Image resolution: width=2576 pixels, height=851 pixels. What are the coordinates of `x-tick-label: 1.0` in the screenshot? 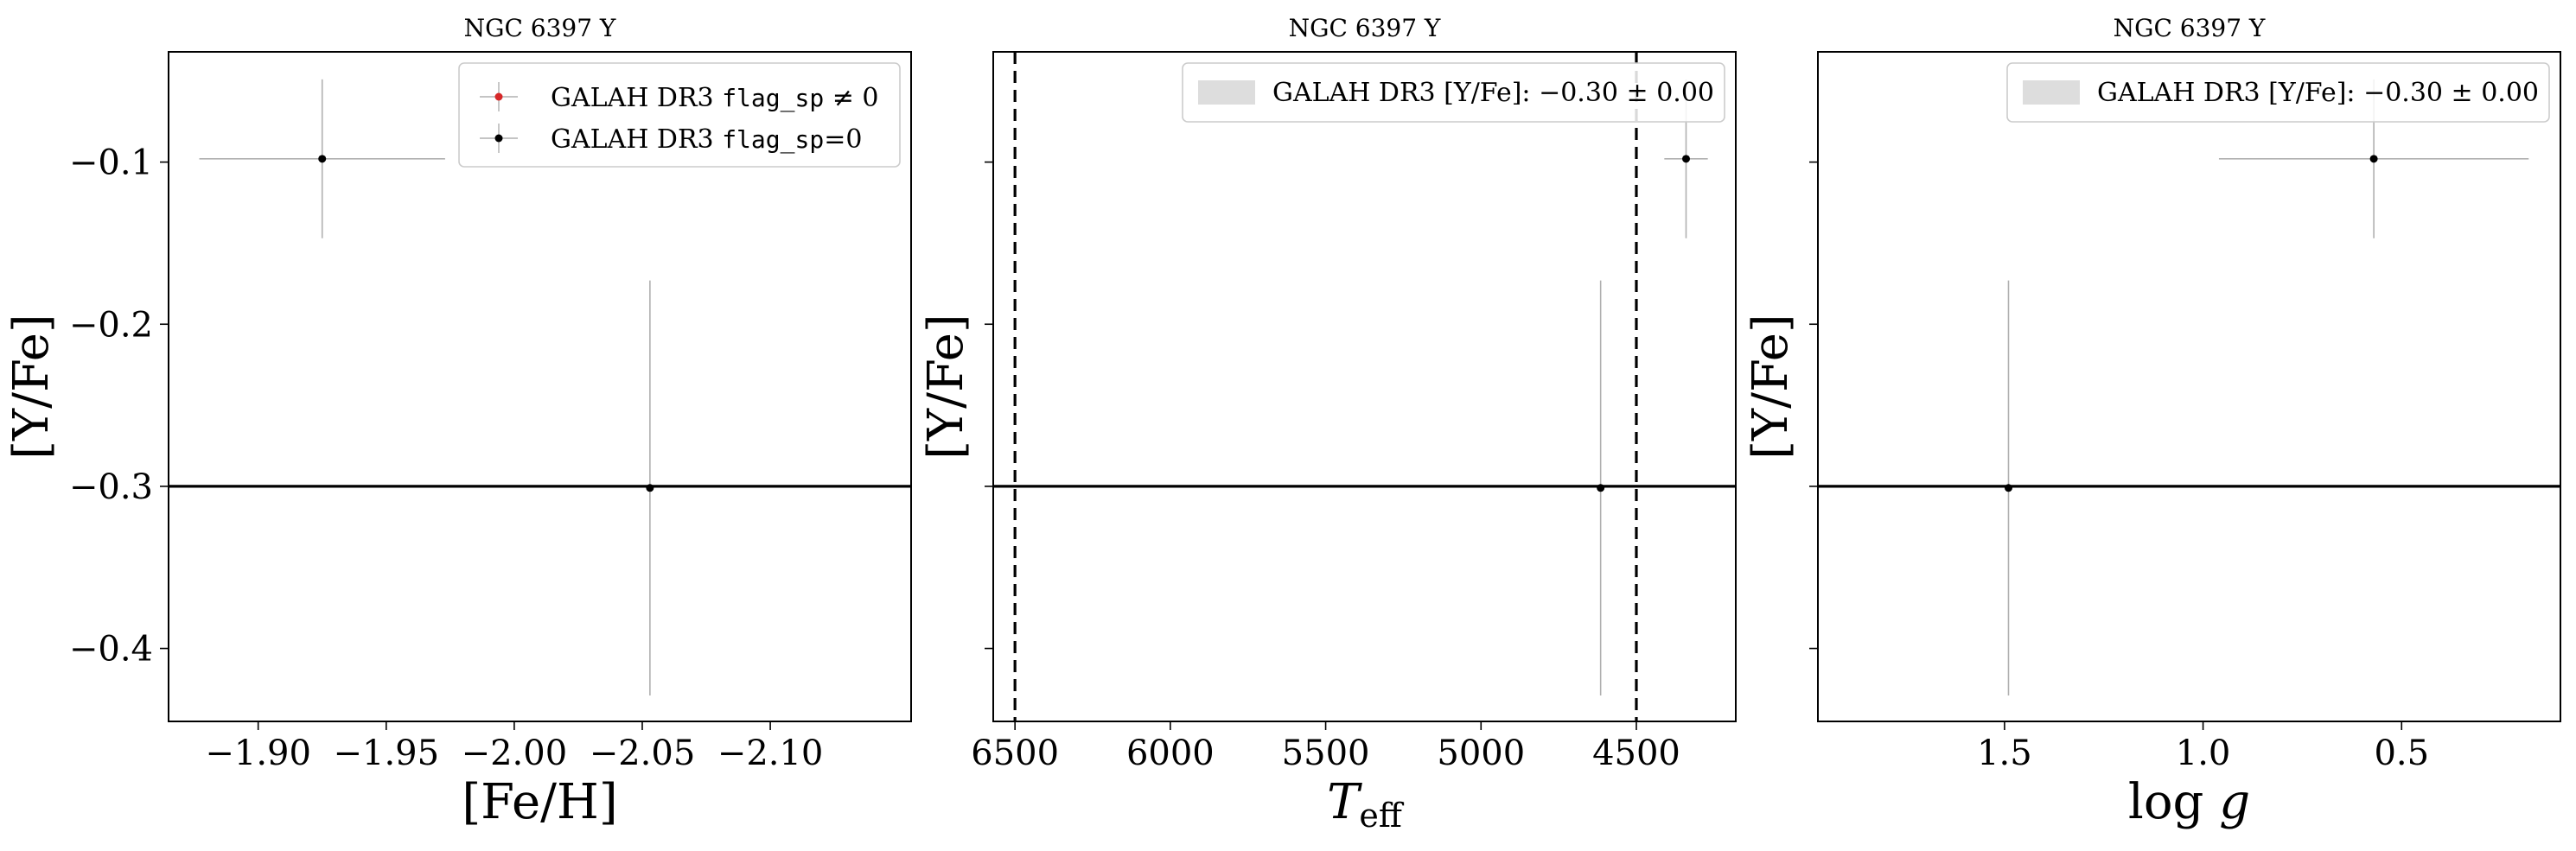 It's located at (2203, 754).